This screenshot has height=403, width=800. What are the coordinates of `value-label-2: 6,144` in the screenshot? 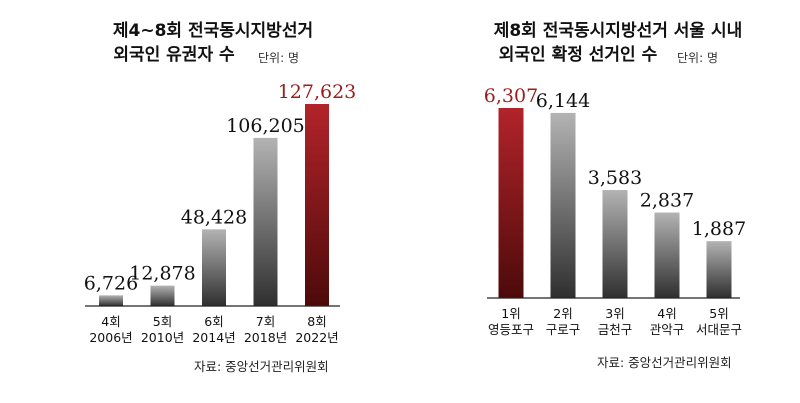 It's located at (563, 101).